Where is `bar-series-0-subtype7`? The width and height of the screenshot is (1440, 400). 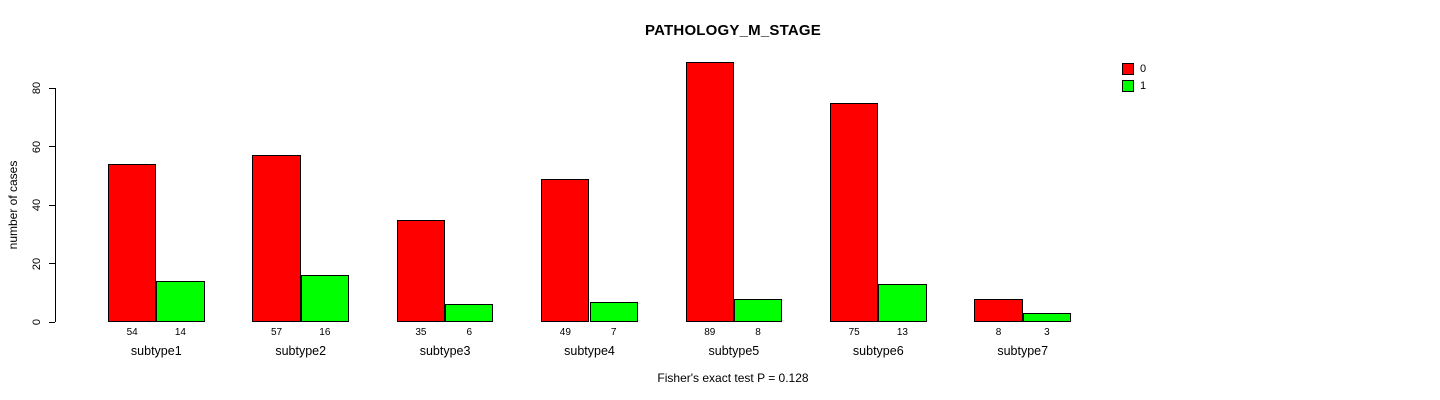
bar-series-0-subtype7 is located at coordinates (998, 310).